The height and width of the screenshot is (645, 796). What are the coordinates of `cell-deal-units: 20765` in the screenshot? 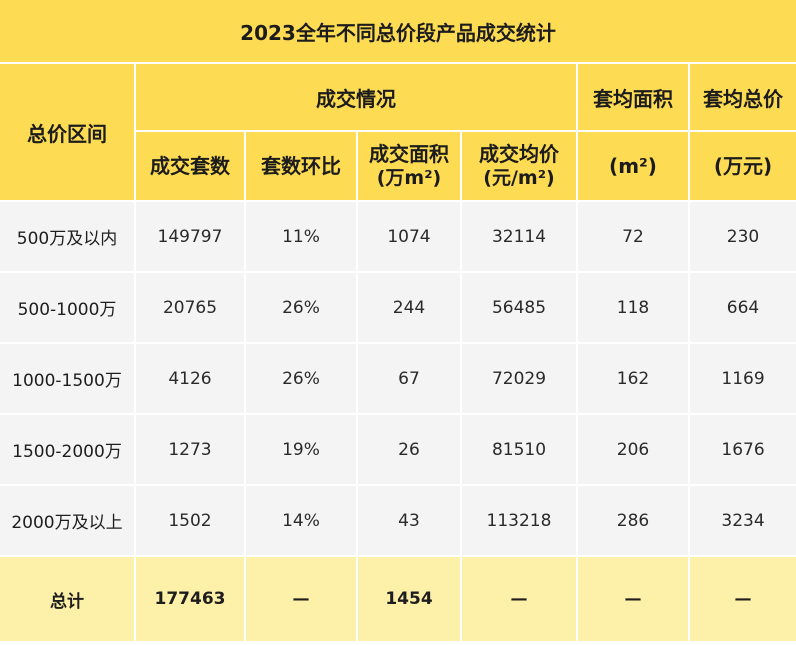 It's located at (191, 308).